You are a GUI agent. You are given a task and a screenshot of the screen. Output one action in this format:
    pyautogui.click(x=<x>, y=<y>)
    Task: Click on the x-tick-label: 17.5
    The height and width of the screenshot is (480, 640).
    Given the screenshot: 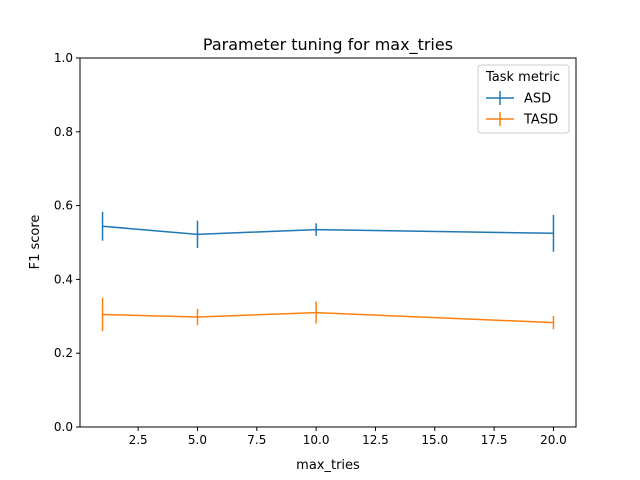 What is the action you would take?
    pyautogui.click(x=494, y=440)
    